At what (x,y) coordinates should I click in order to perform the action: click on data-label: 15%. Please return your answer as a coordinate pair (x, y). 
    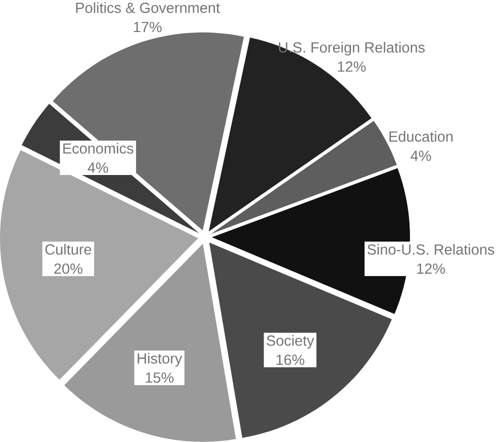
    Looking at the image, I should click on (160, 377).